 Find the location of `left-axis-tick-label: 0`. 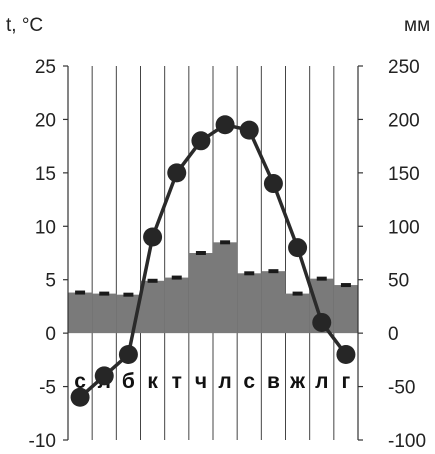

left-axis-tick-label: 0 is located at coordinates (50, 334).